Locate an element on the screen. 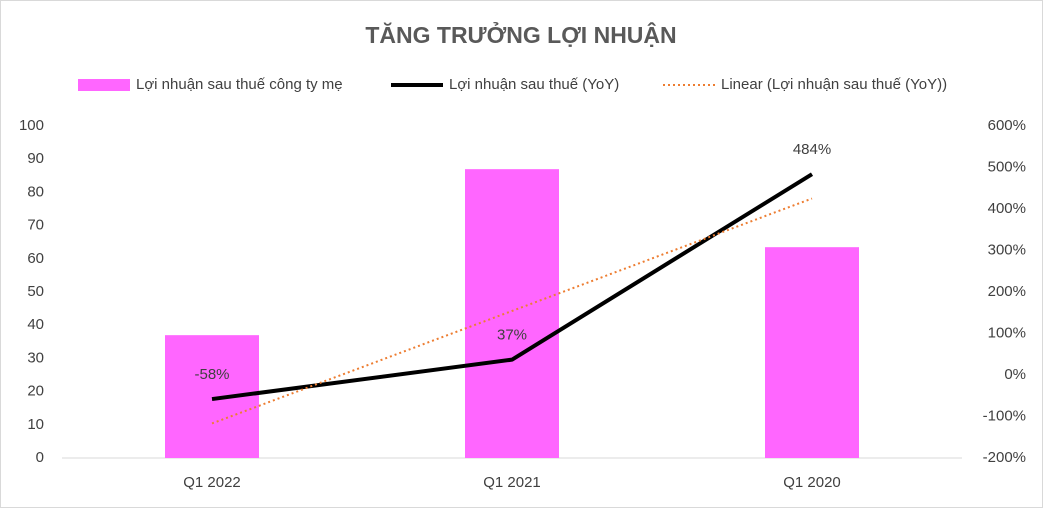 This screenshot has width=1043, height=508. y-tick-label: 20 is located at coordinates (35, 391).